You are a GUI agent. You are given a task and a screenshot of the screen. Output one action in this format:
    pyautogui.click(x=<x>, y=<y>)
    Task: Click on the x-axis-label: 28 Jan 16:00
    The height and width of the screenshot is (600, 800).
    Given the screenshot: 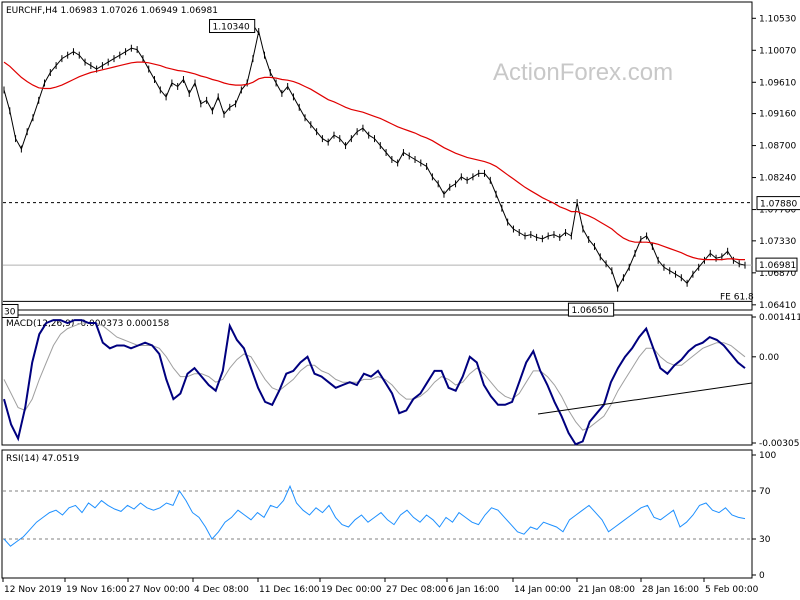 What is the action you would take?
    pyautogui.click(x=670, y=590)
    